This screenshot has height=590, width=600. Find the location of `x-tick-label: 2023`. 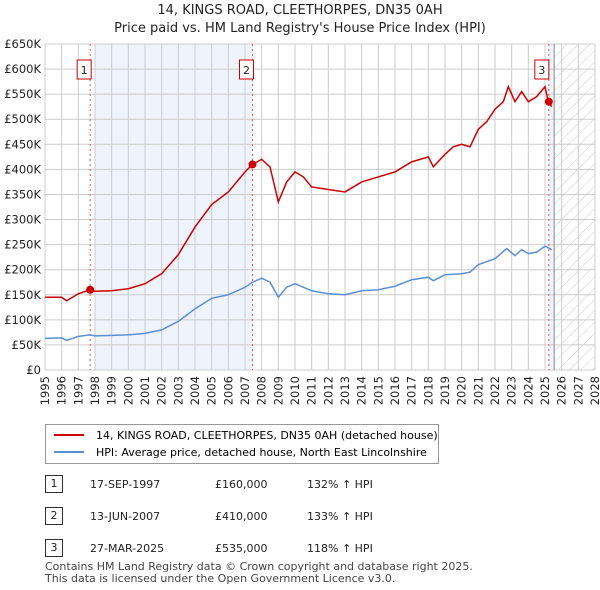

x-tick-label: 2023 is located at coordinates (512, 390).